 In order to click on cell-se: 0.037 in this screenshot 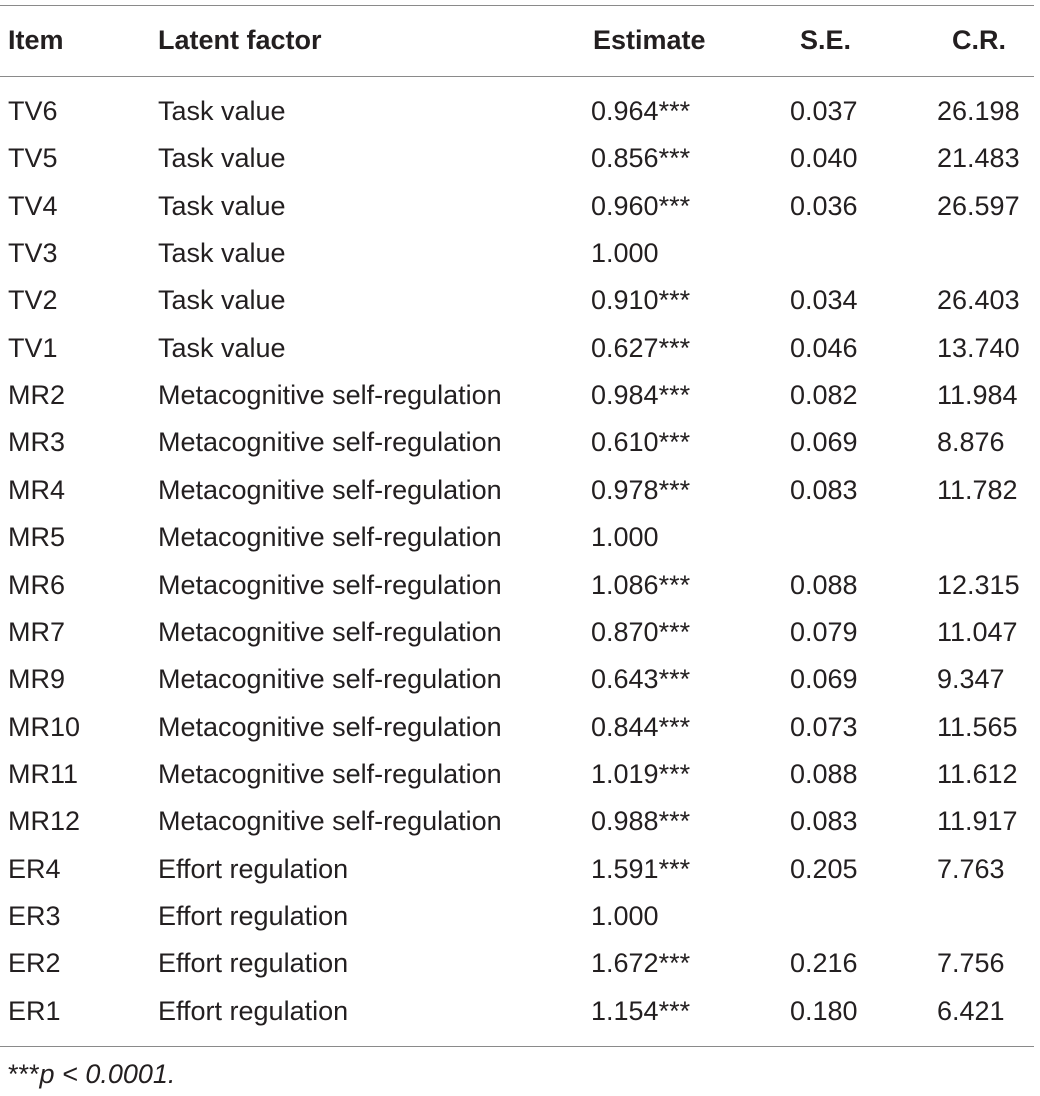, I will do `click(824, 111)`.